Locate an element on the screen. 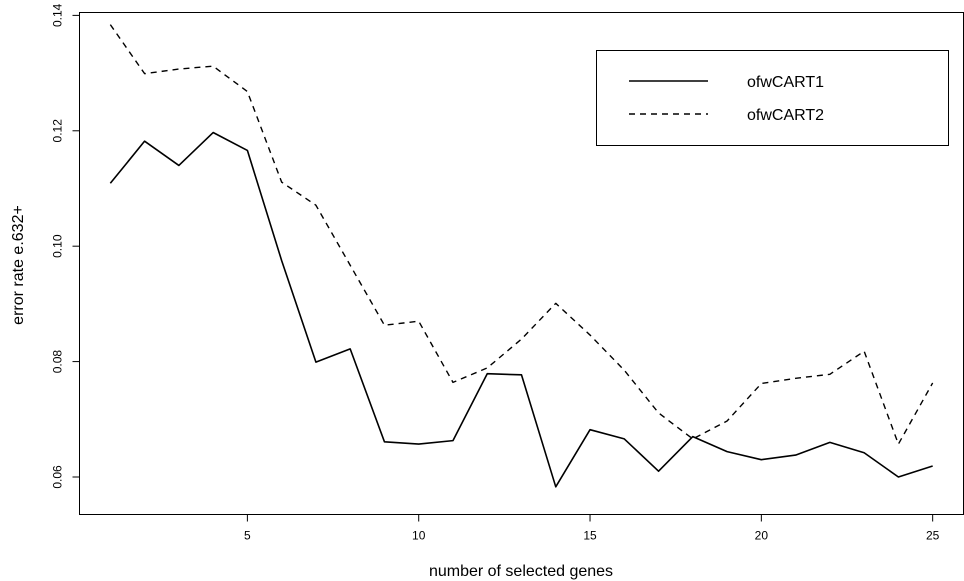  y-tick-label: 0.06 is located at coordinates (58, 477).